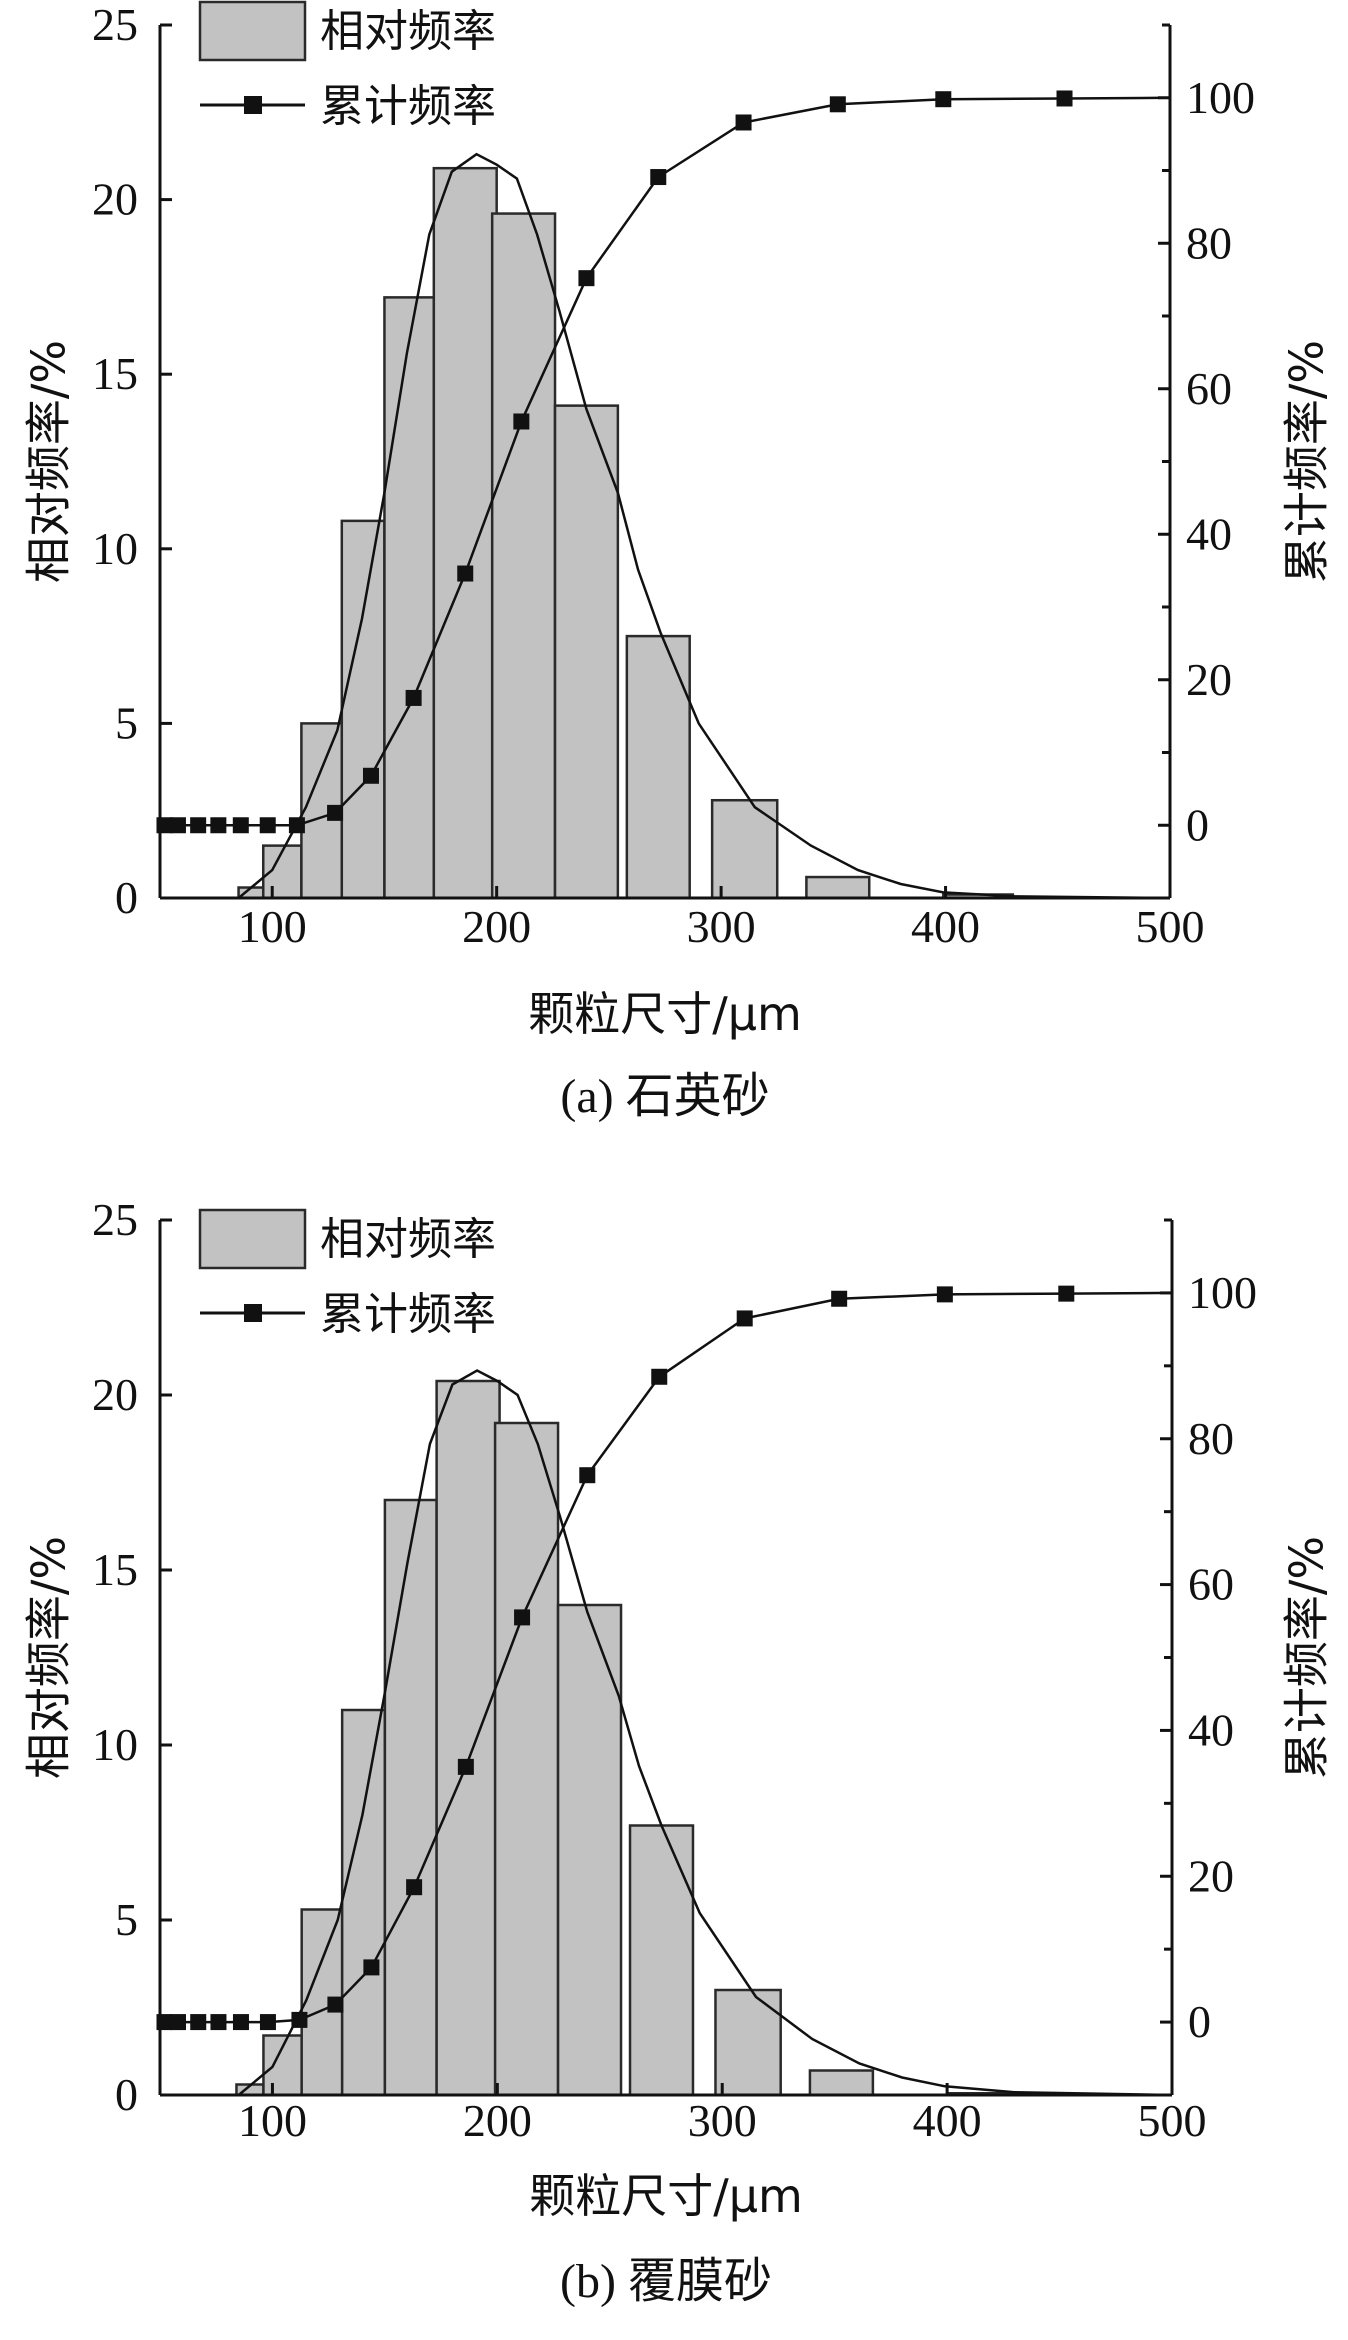 The image size is (1348, 2340). Describe the element at coordinates (49, 1657) in the screenshot. I see `y-axis-title: 相对频率/%` at that location.